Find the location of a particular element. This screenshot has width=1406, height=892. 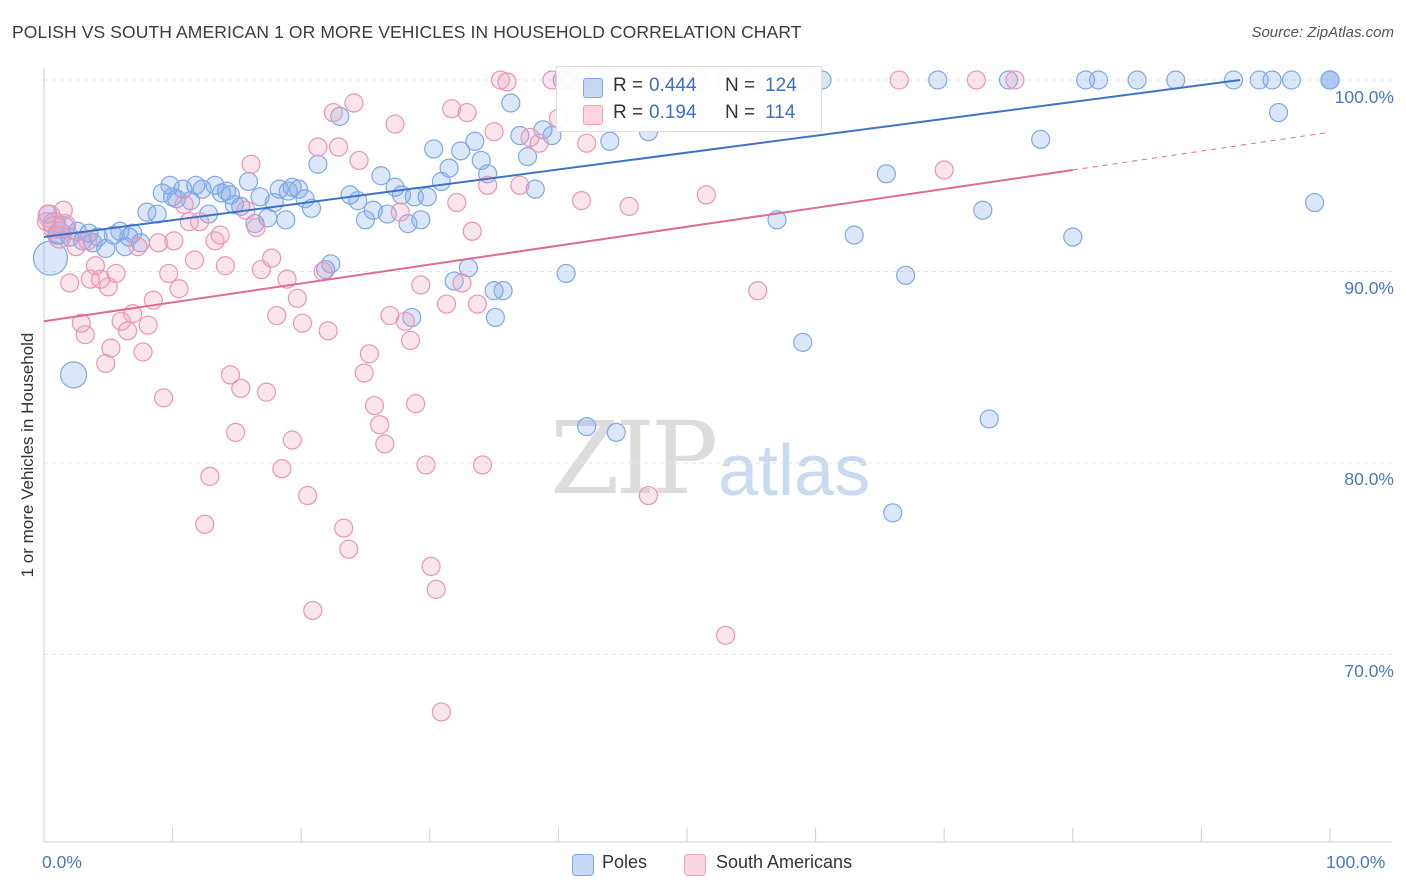

south-americans-legend-label: South Americans is located at coordinates (784, 862).